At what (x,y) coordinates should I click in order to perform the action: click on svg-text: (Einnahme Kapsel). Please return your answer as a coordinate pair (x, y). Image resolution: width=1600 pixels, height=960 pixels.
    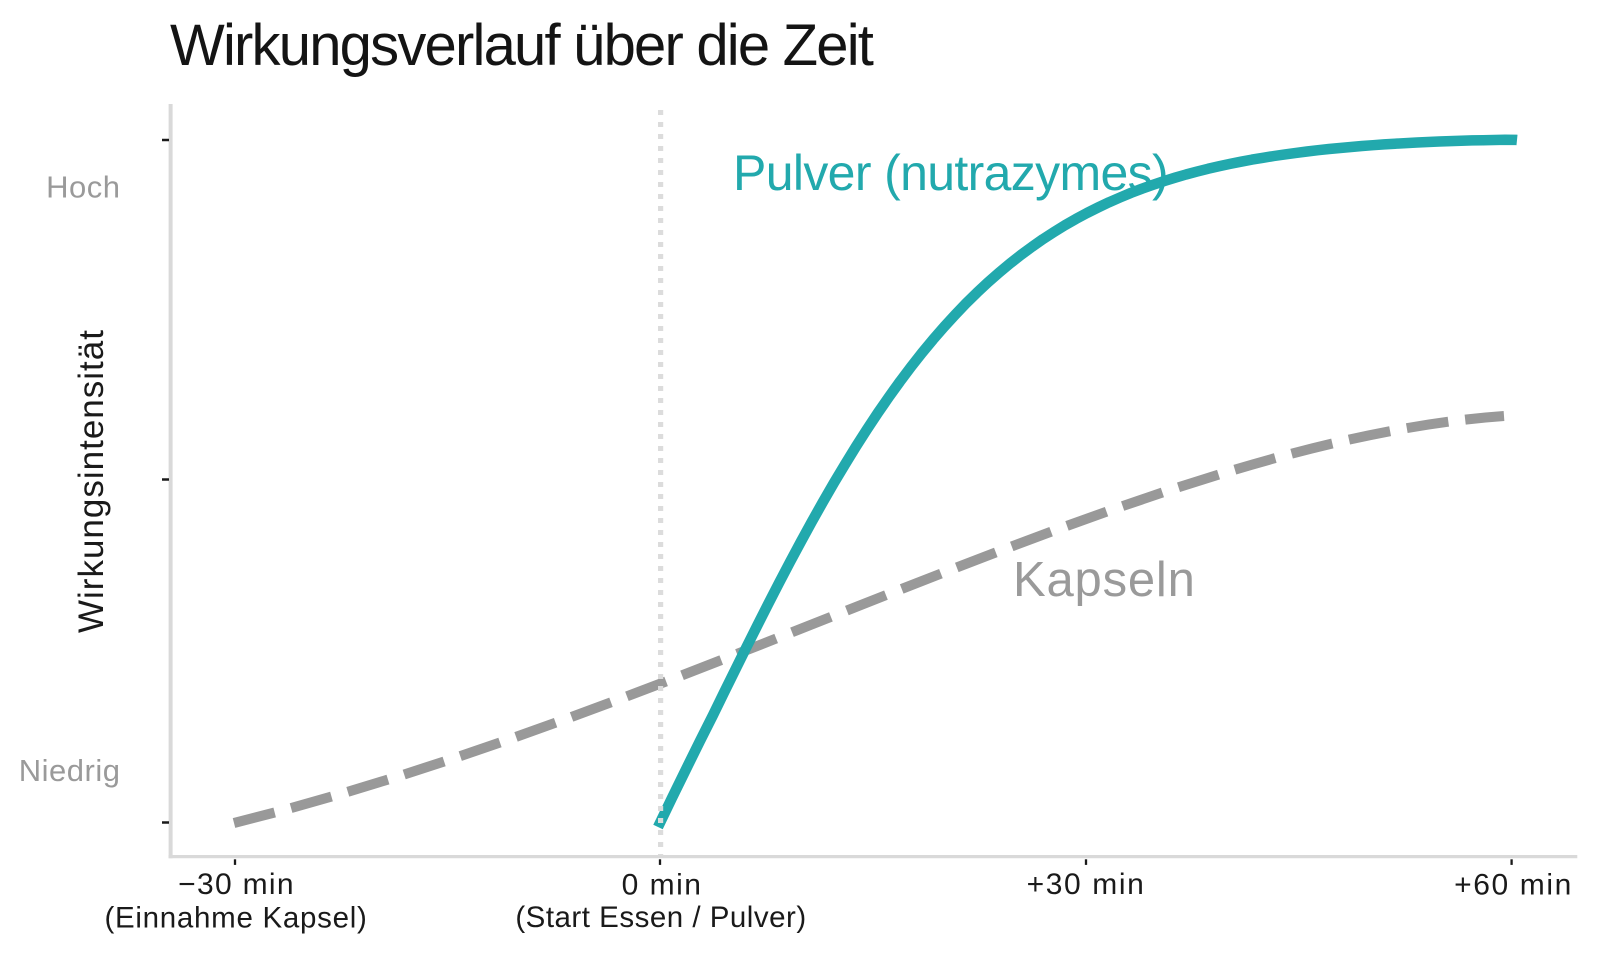
    Looking at the image, I should click on (235, 918).